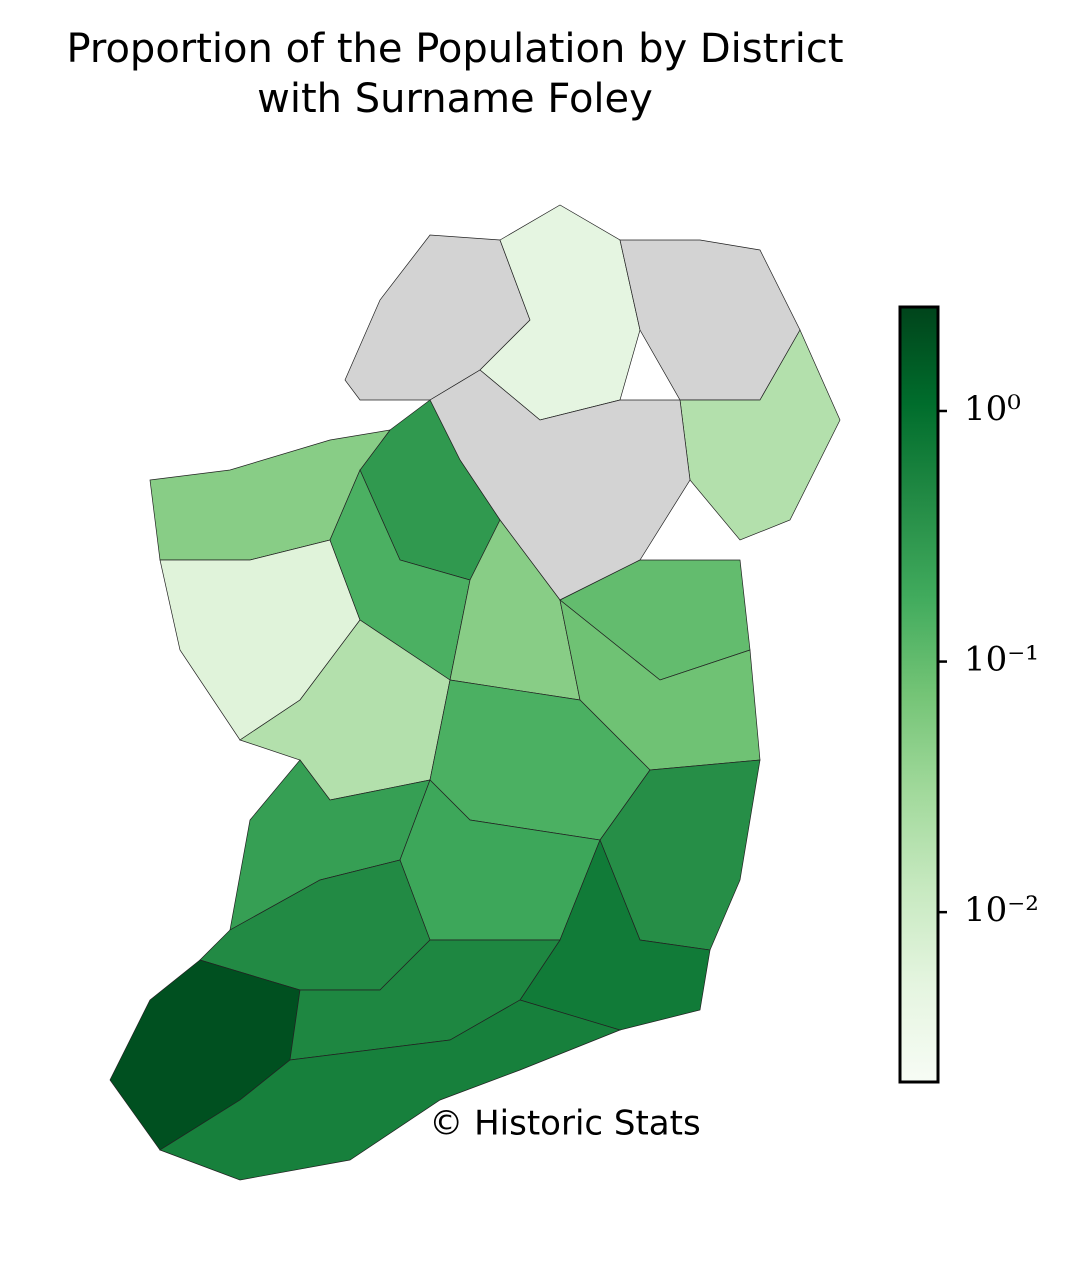 Image resolution: width=1082 pixels, height=1279 pixels. What do you see at coordinates (455, 99) in the screenshot?
I see `title-line: with Surname Foley` at bounding box center [455, 99].